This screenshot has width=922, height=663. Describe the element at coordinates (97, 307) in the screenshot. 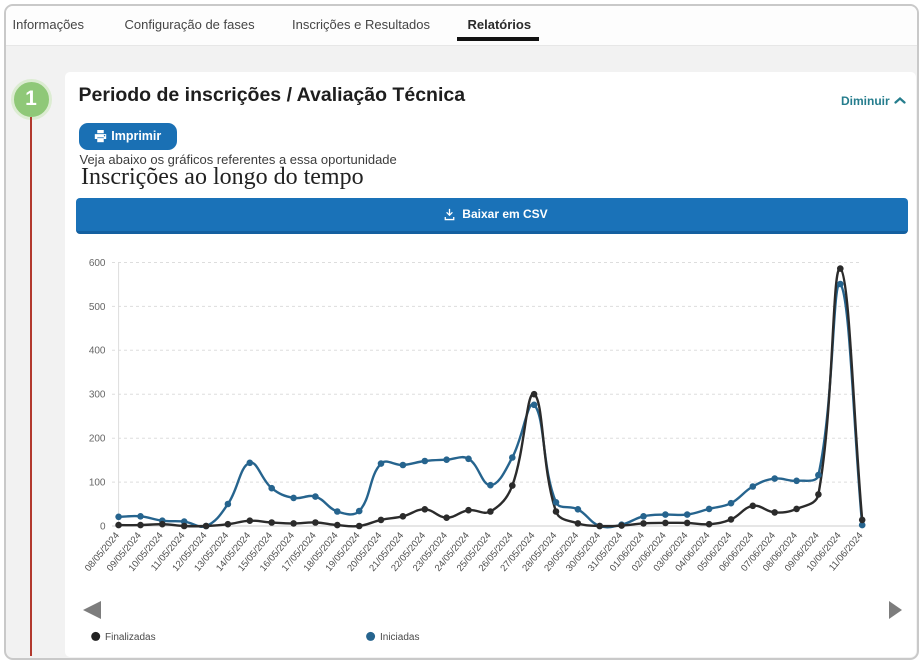

I see `svg-text: 500` at that location.